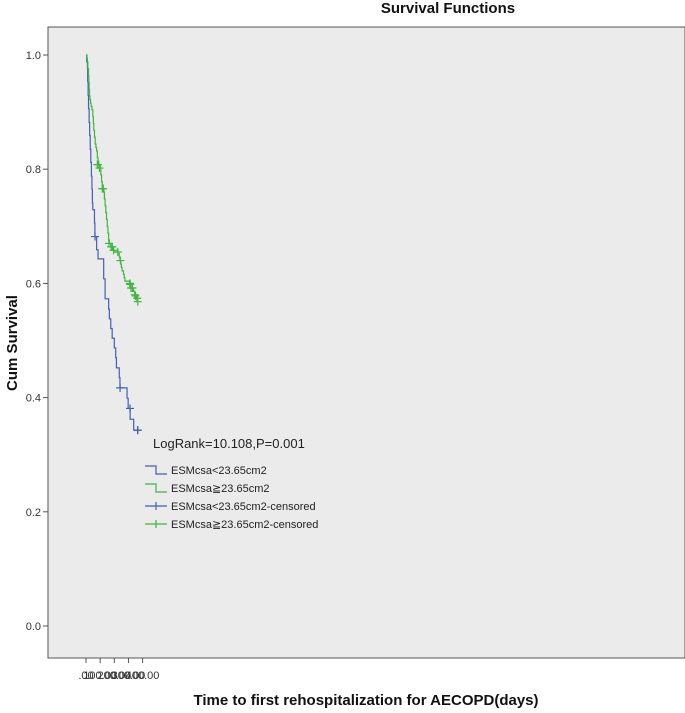 The image size is (685, 713). Describe the element at coordinates (33, 513) in the screenshot. I see `y-tick-label: 0.2` at that location.